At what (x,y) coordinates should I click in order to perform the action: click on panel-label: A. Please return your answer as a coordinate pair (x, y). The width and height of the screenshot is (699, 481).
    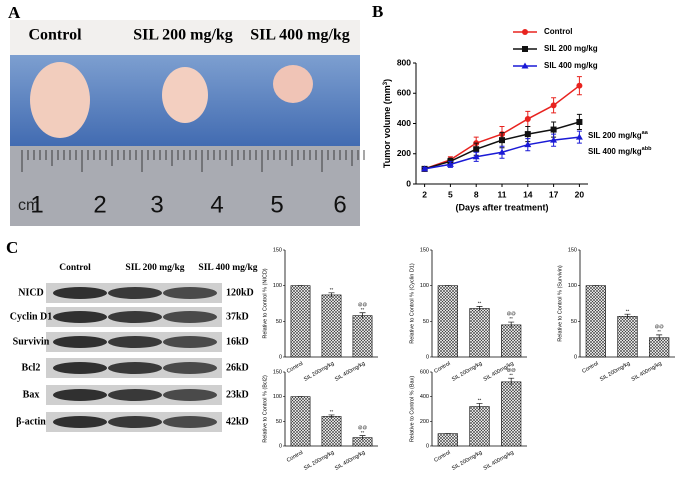
    Looking at the image, I should click on (14, 12).